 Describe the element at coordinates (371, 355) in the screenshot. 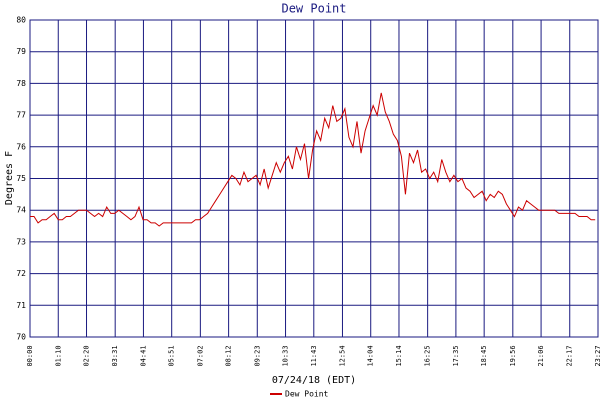

I see `x-tick-label: 14:04` at that location.